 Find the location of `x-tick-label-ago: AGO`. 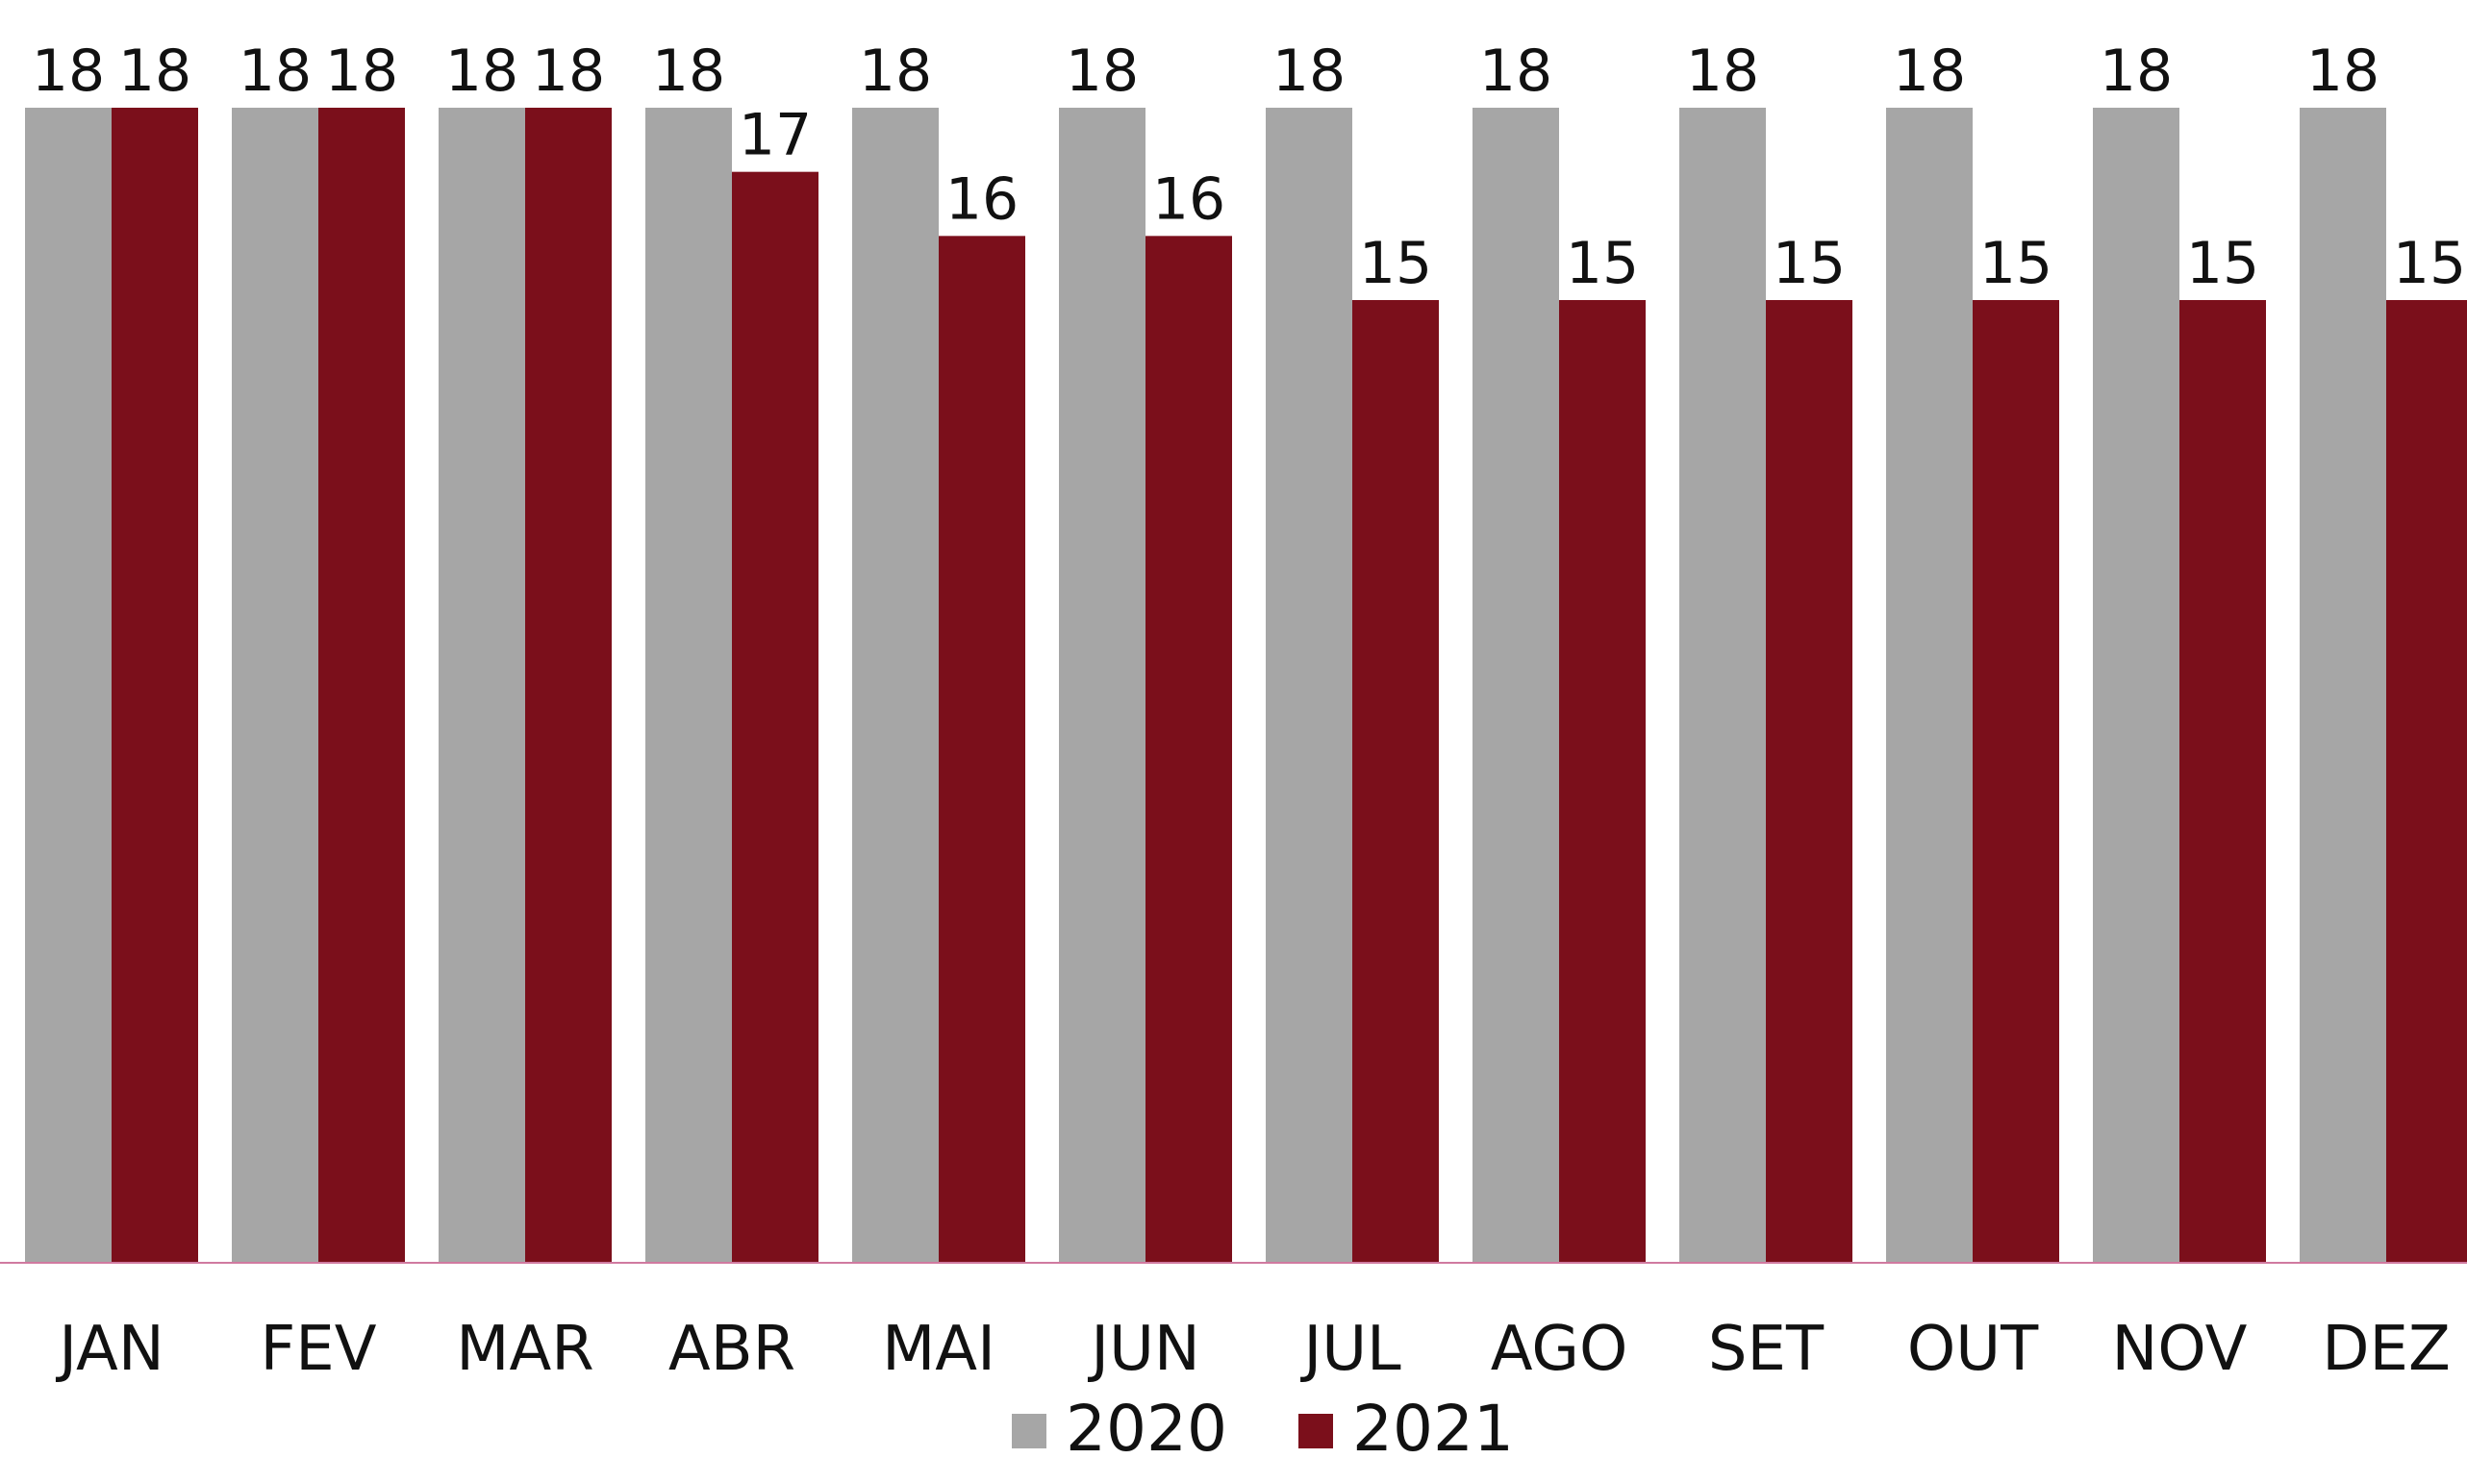

x-tick-label-ago: AGO is located at coordinates (1559, 1349).